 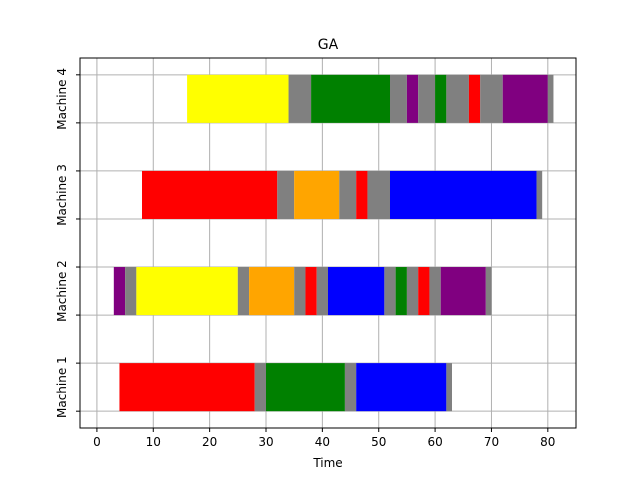 What do you see at coordinates (265, 442) in the screenshot?
I see `x-tick-label: 30` at bounding box center [265, 442].